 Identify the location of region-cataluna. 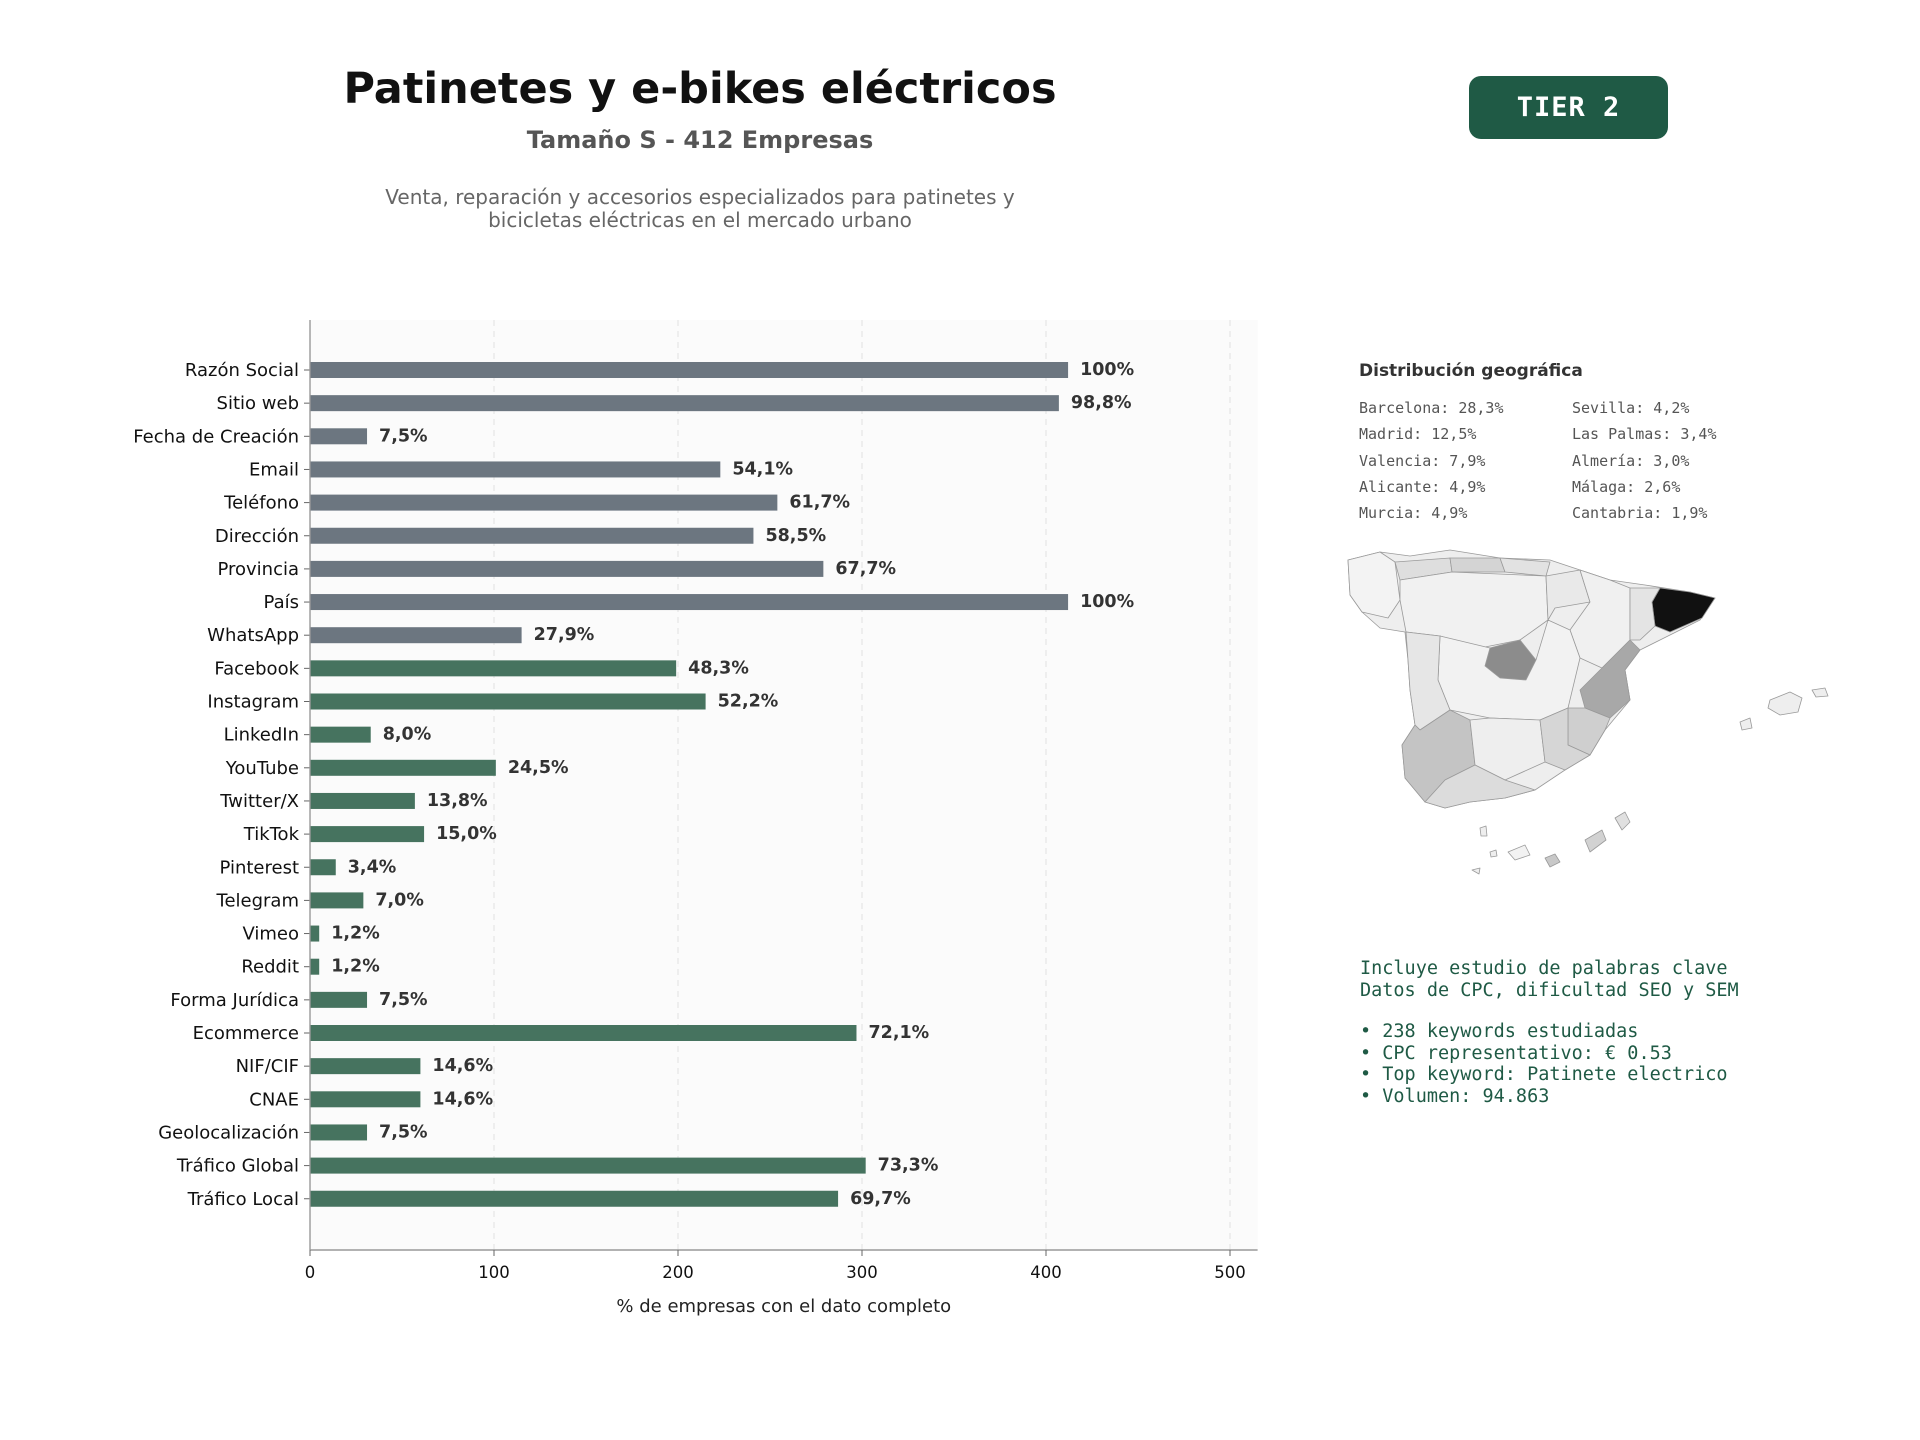
(1683, 610).